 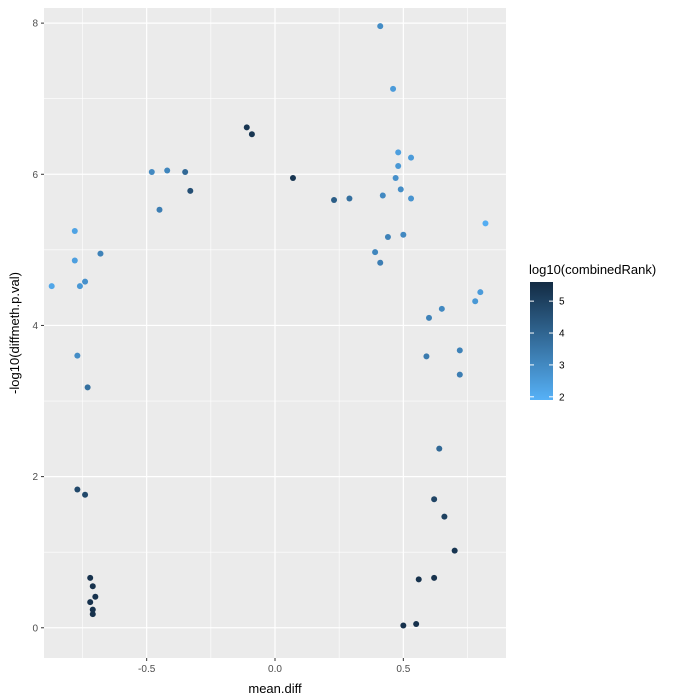 I want to click on x-axis-title: mean.diff, so click(x=275, y=688).